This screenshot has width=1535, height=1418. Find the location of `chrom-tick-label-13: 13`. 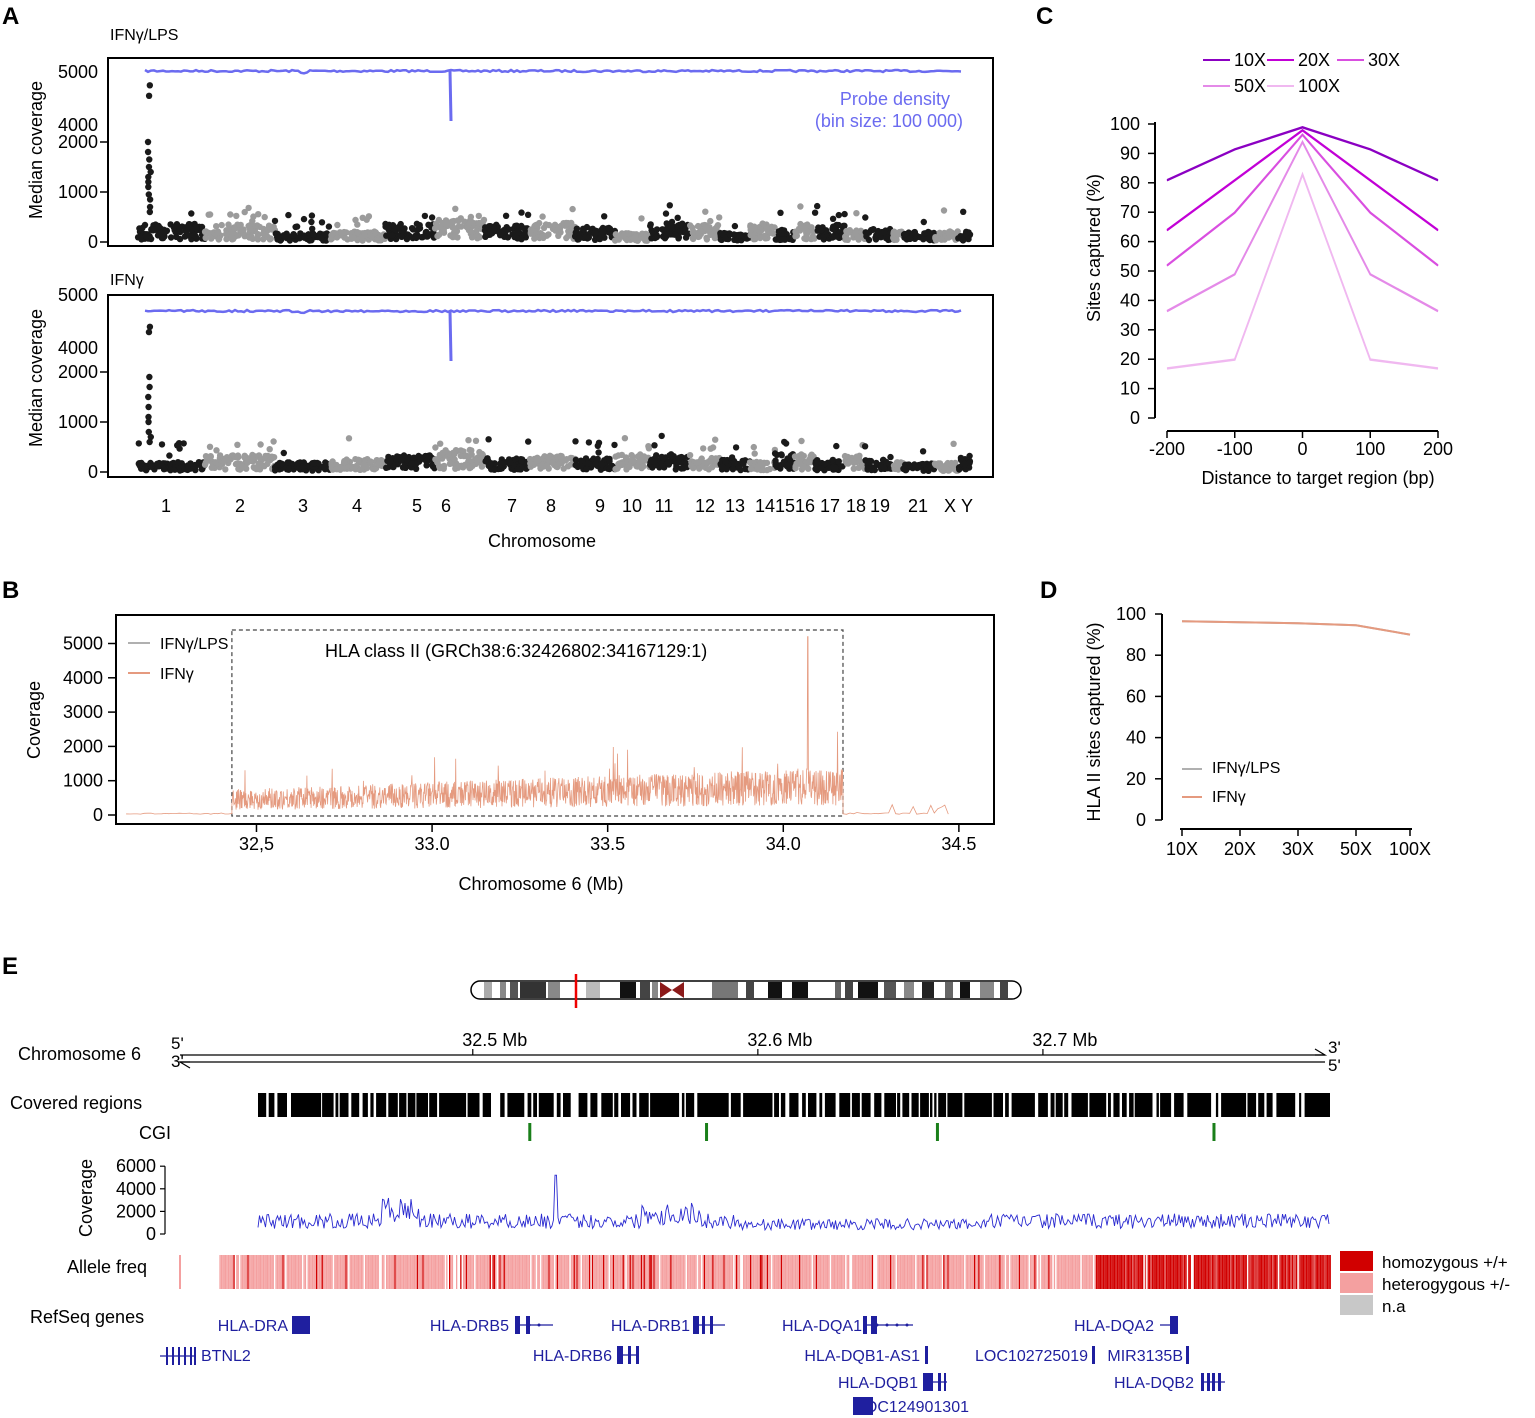

chrom-tick-label-13: 13 is located at coordinates (735, 506).